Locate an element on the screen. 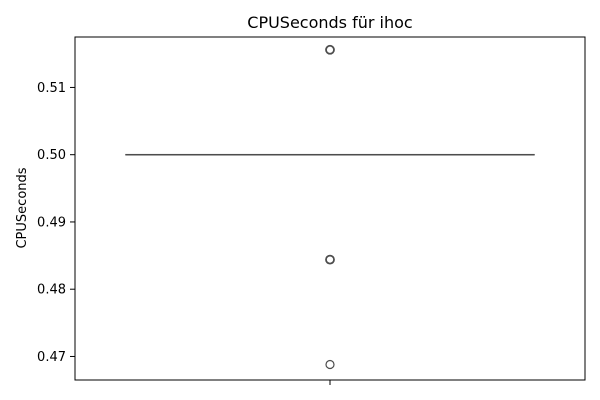 This screenshot has width=600, height=400. y-axis: 0.47 0.48 0.49 0.50 0.51 is located at coordinates (56, 223).